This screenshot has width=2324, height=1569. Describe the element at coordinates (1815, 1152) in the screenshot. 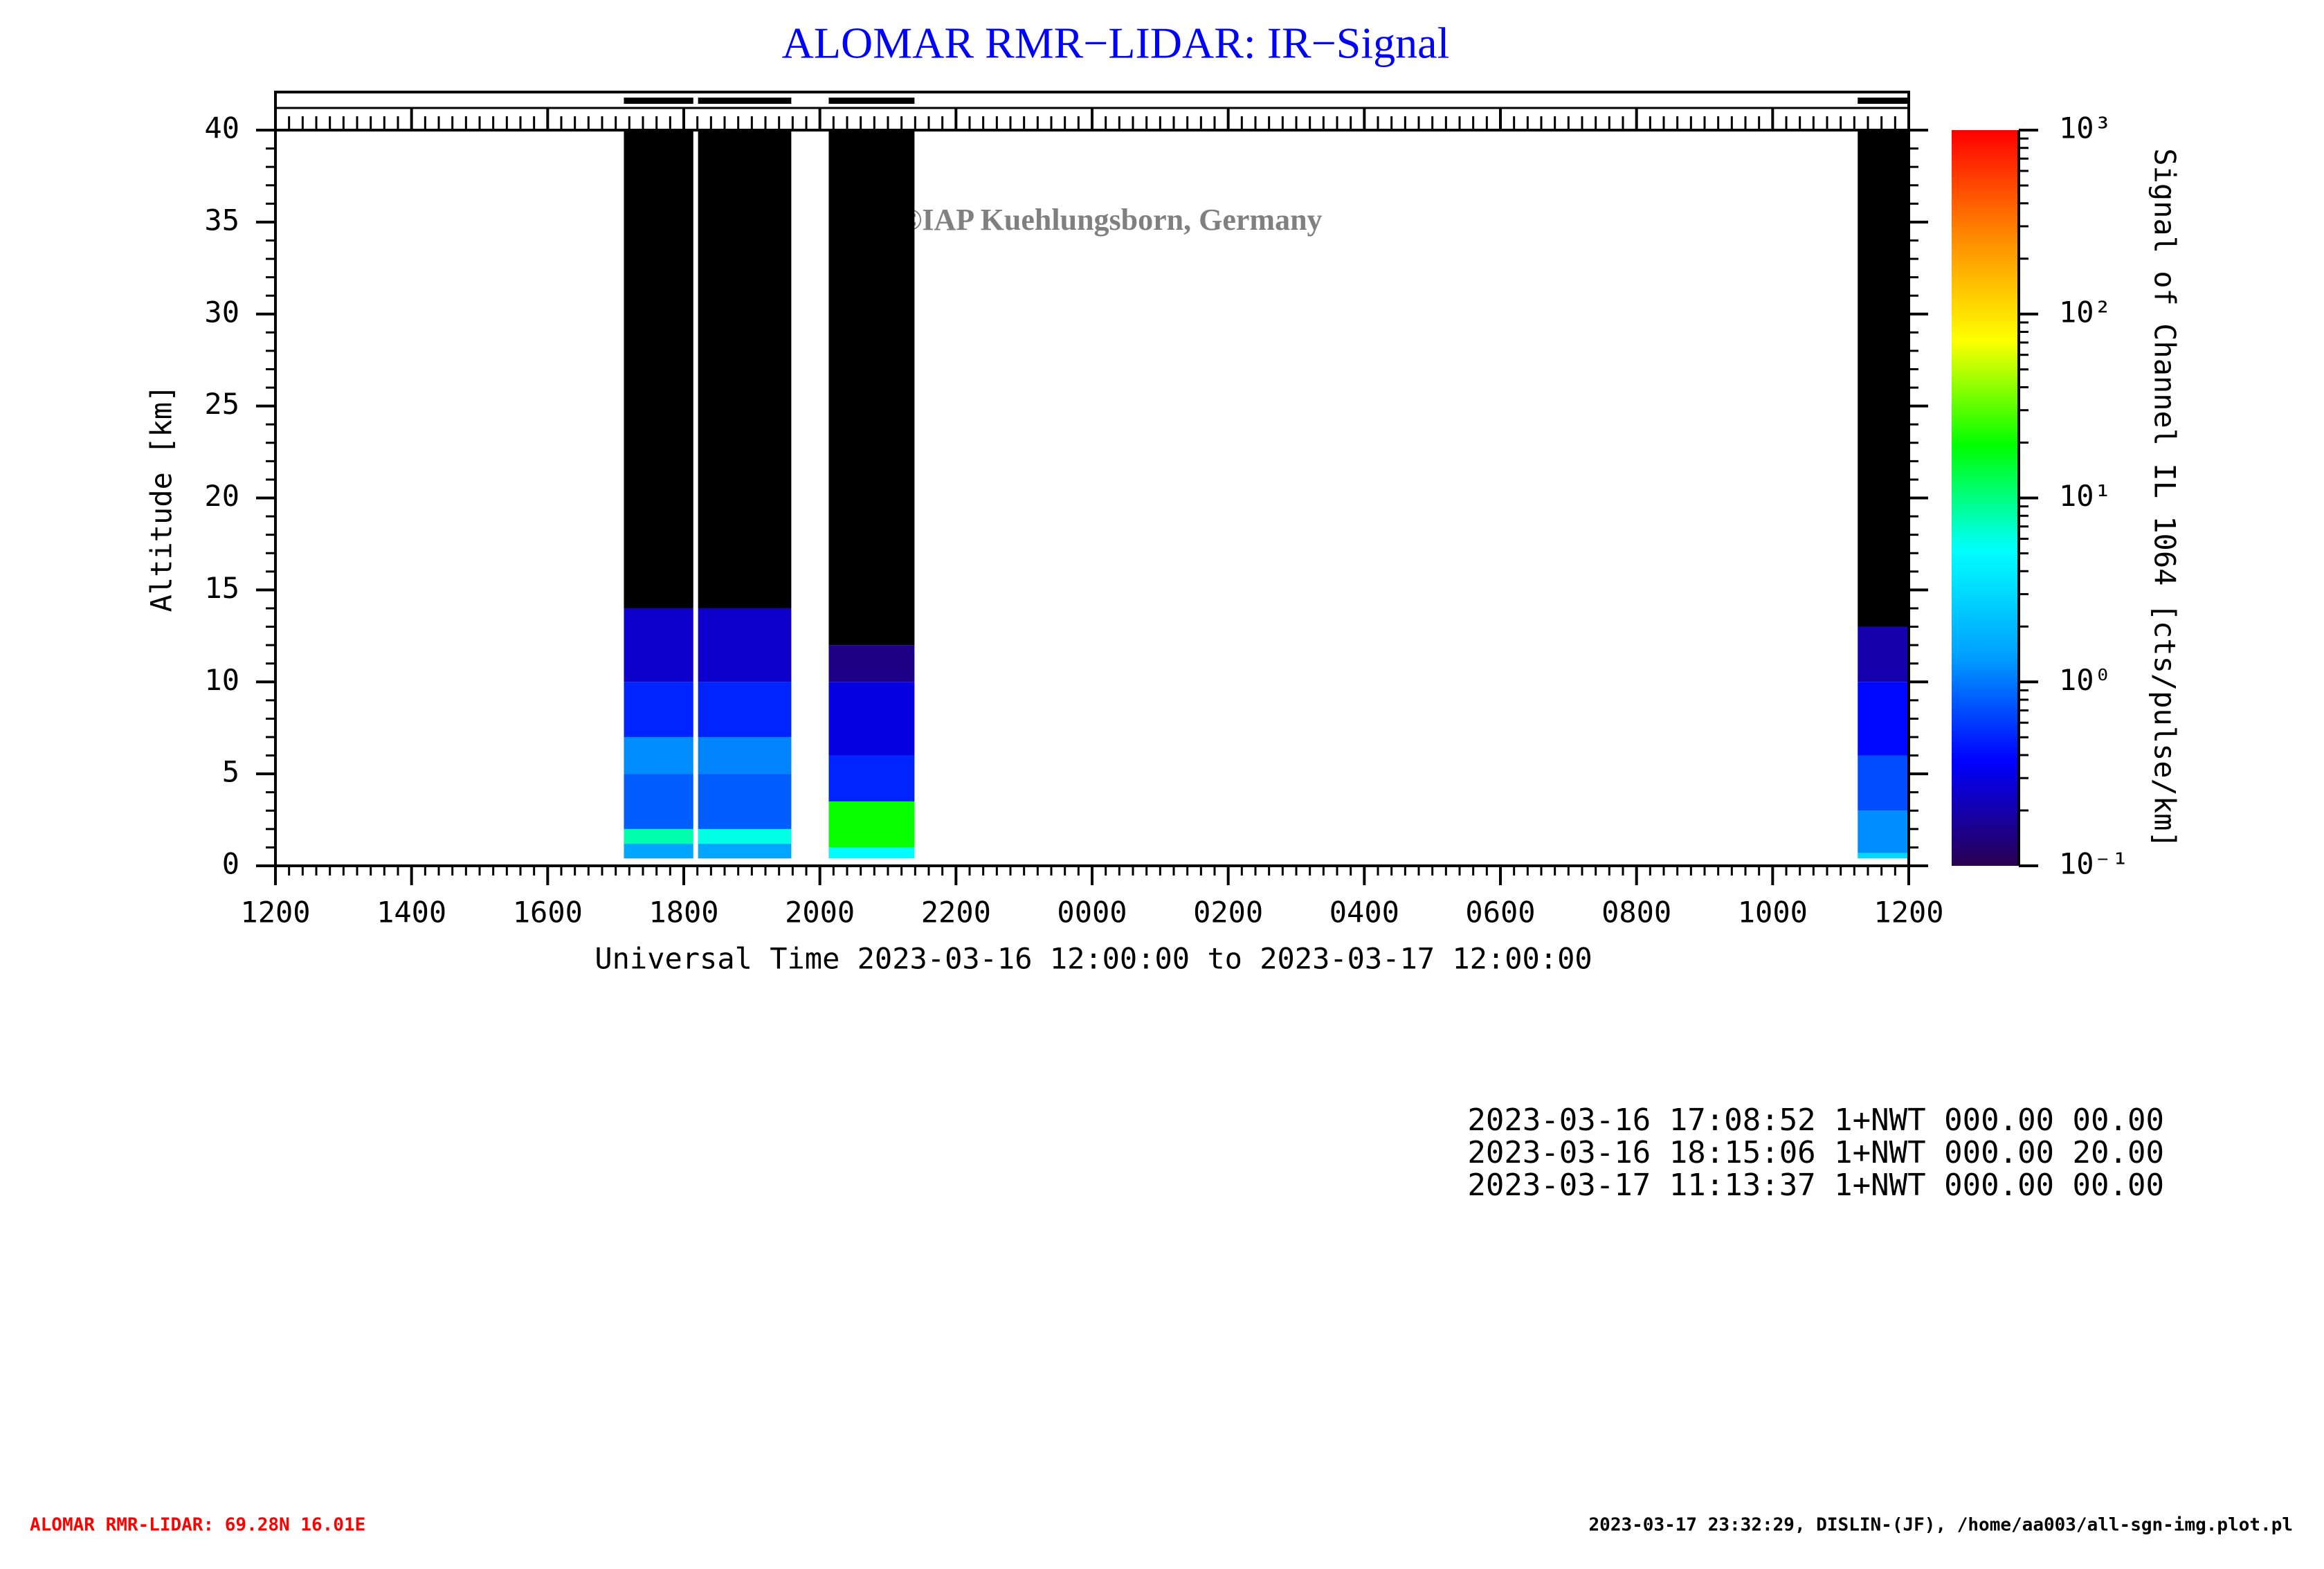

I see `log-line: 2023-03-16 18:15:06 1+NWT 000.00 20.00` at that location.